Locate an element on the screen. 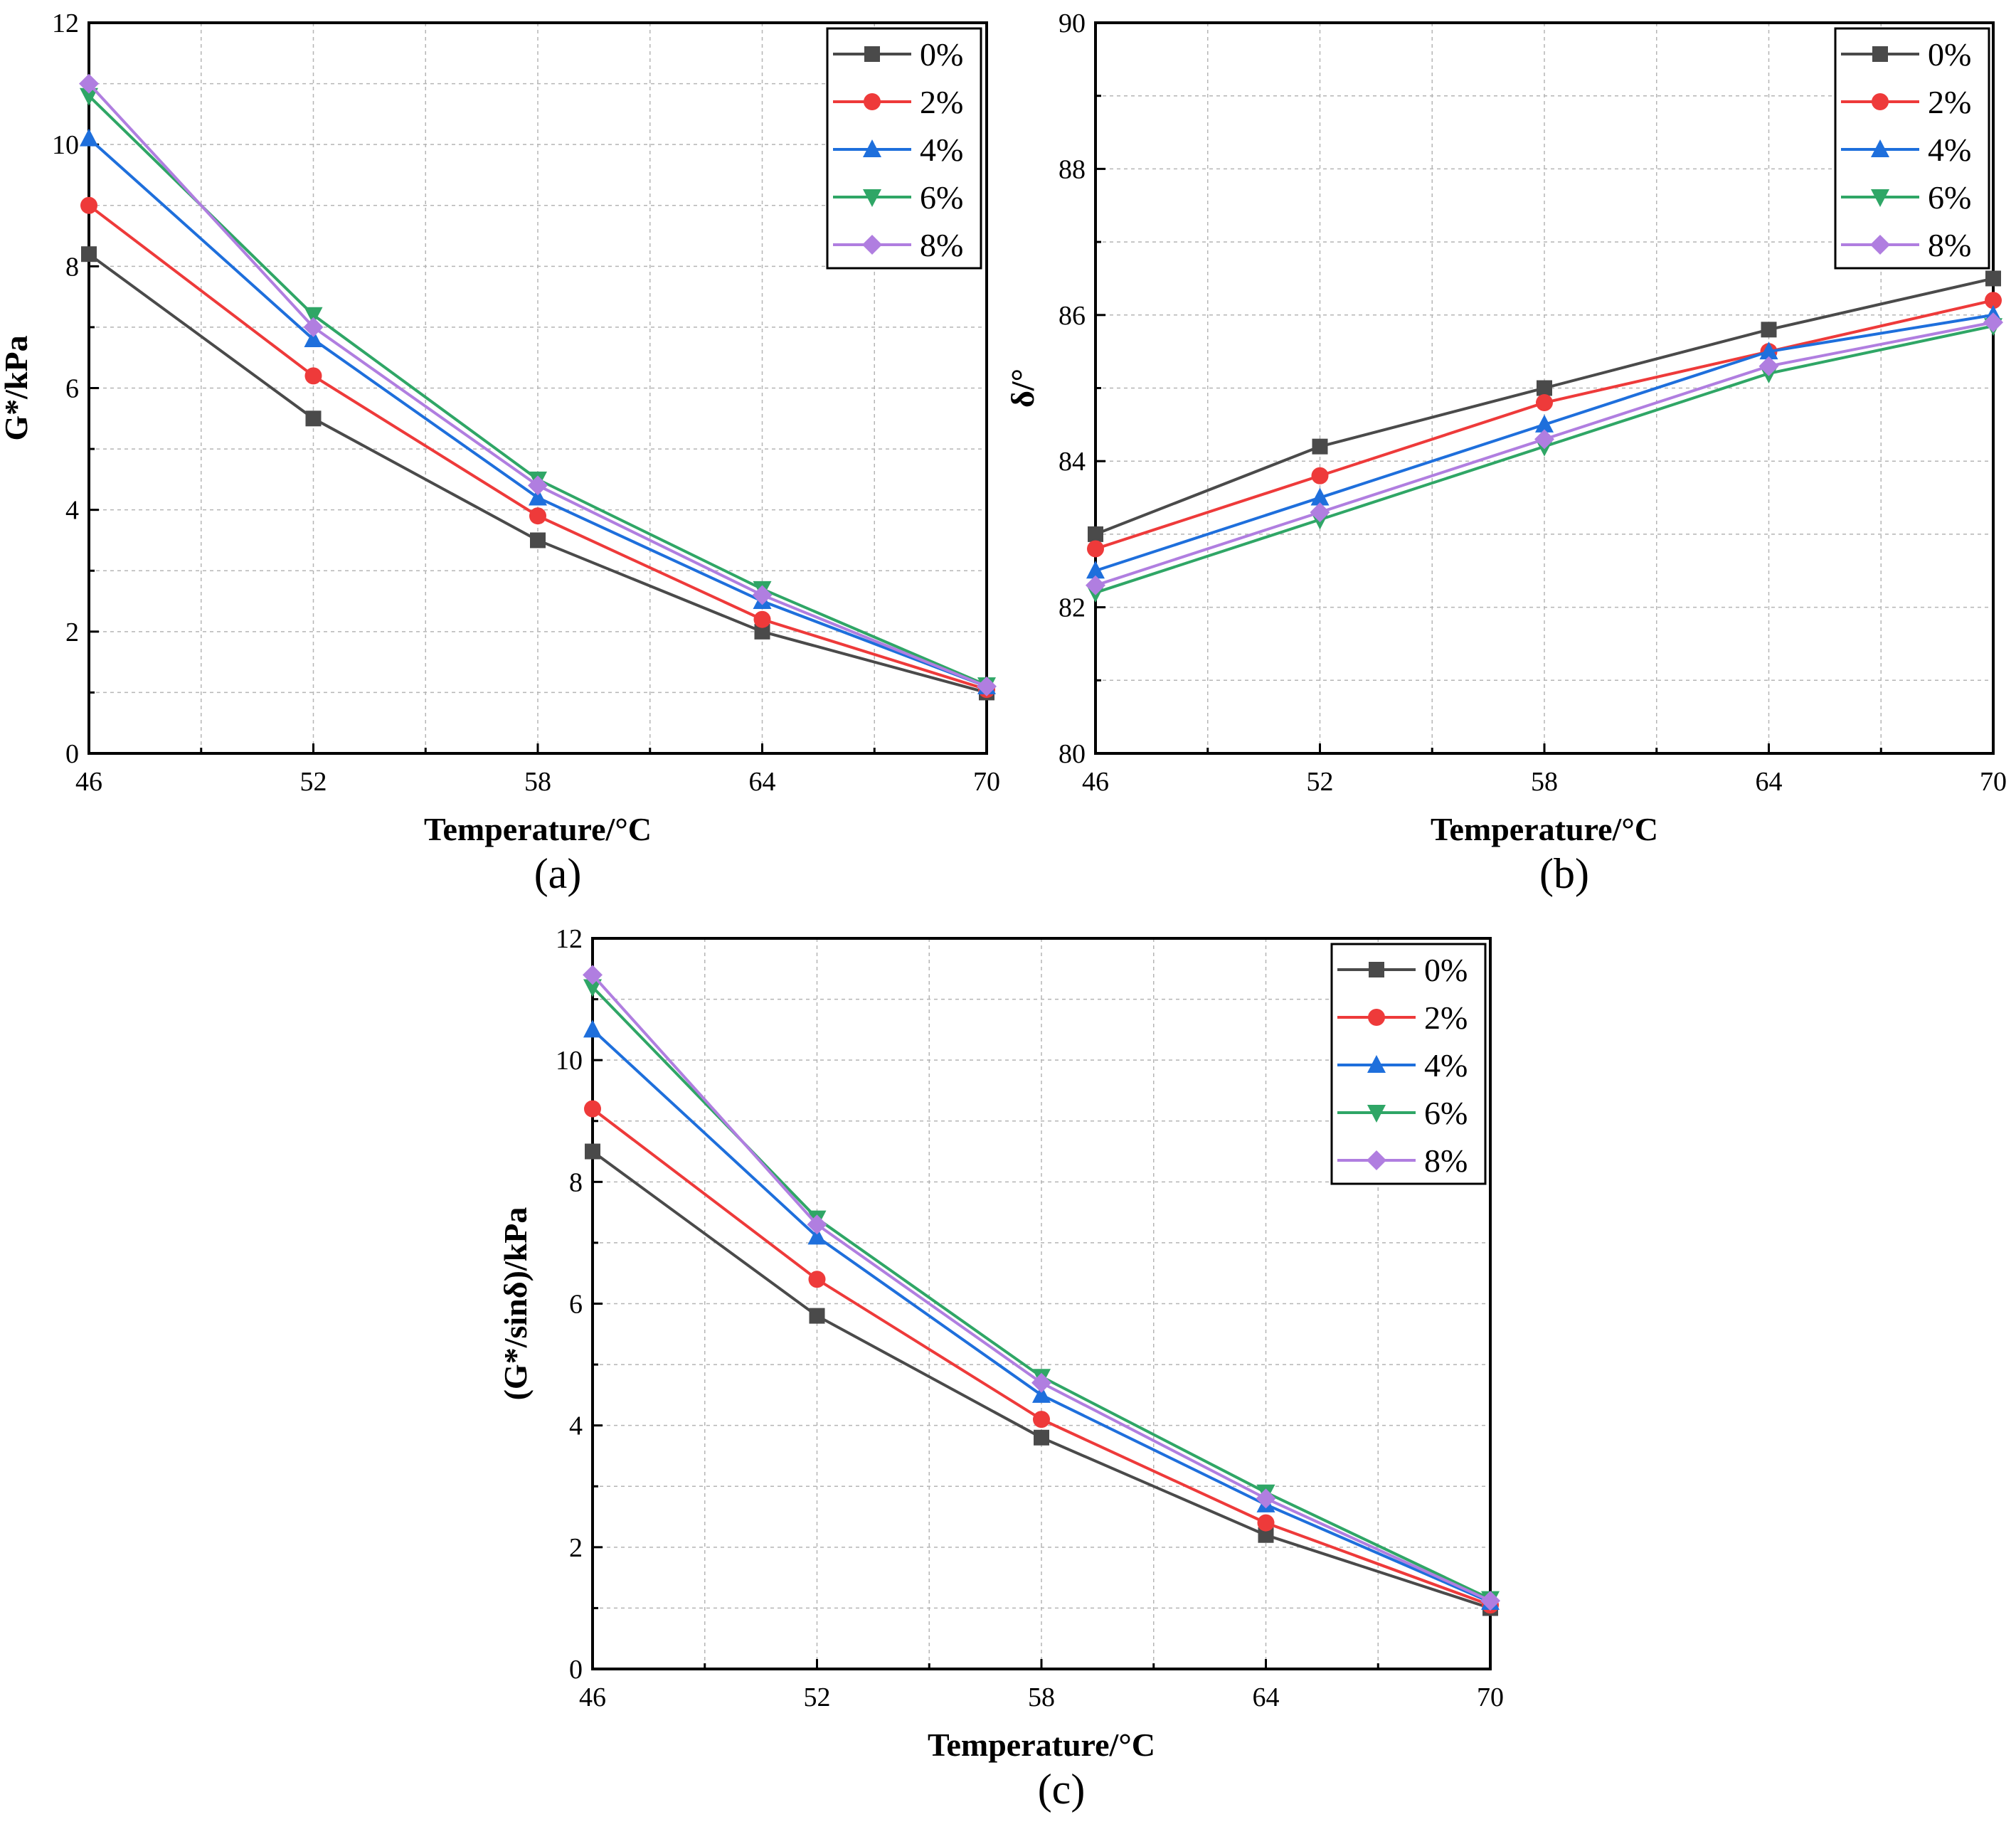 Image resolution: width=2016 pixels, height=1839 pixels. y-tick-label: 8 is located at coordinates (72, 267).